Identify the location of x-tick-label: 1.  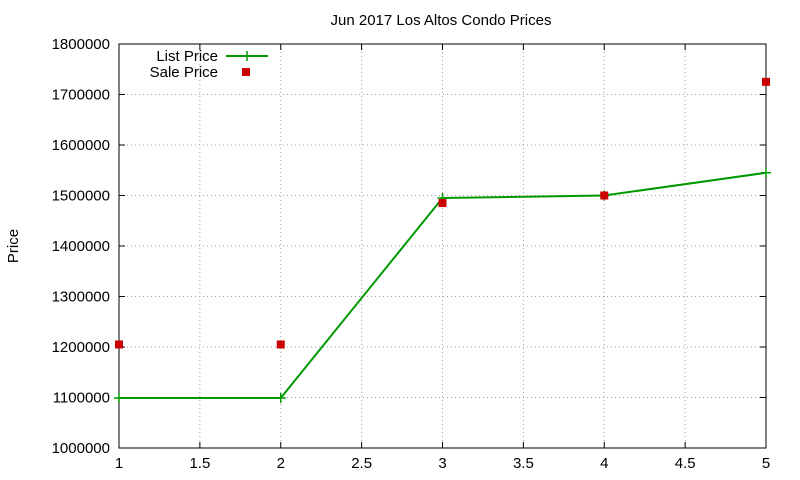
(119, 463).